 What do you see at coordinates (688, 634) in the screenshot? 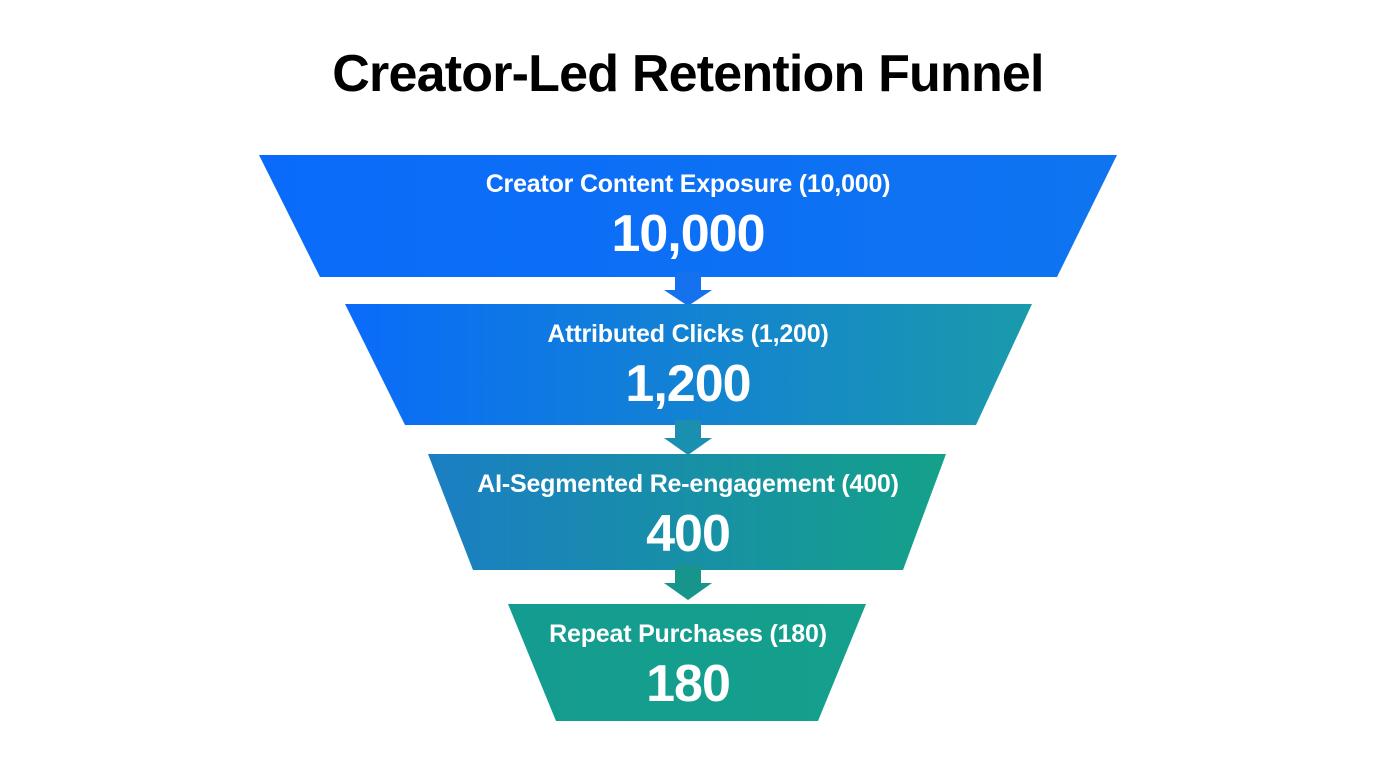
I see `funnel-stage-4-label: Repeat Purchases (180)` at bounding box center [688, 634].